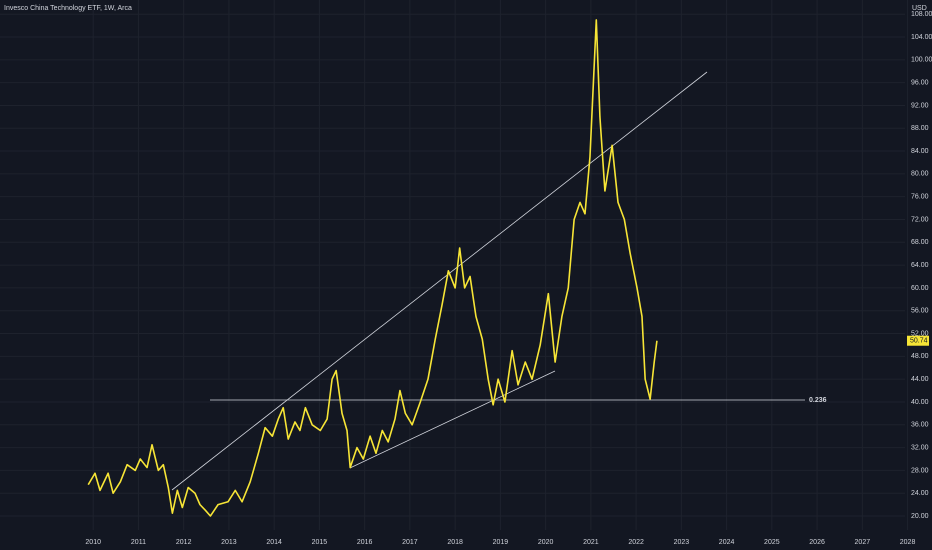  What do you see at coordinates (320, 542) in the screenshot?
I see `x-tick-label: 2015` at bounding box center [320, 542].